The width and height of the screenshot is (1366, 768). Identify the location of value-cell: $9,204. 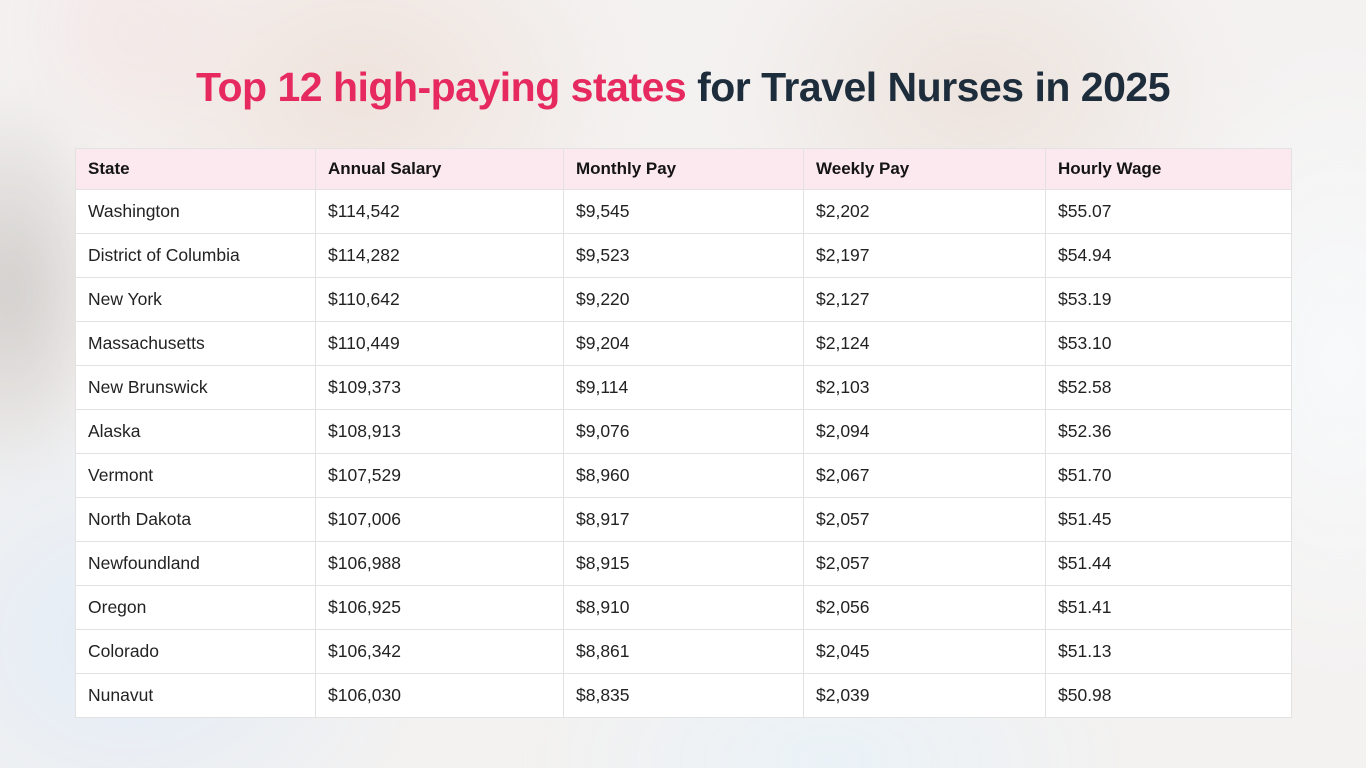
(683, 343).